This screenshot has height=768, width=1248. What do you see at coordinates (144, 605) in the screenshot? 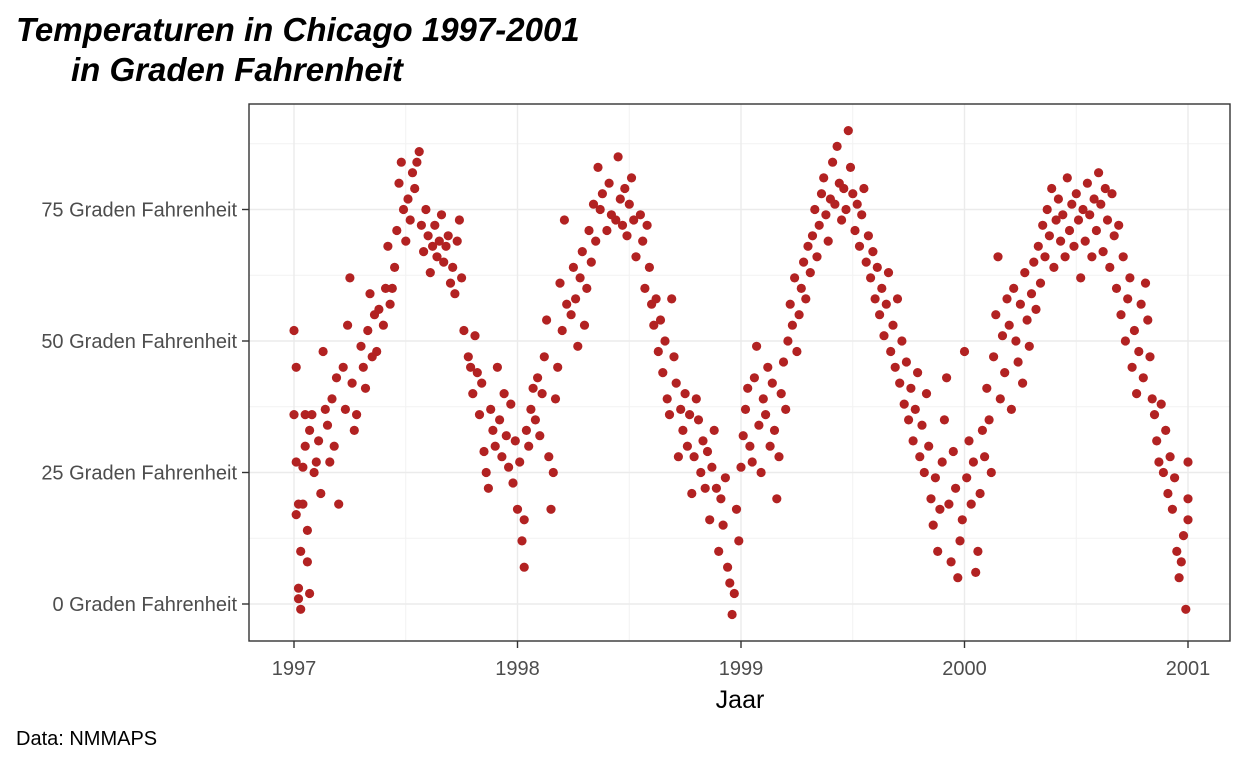
I see `y-tick-label: 0 Graden Fahrenheit` at bounding box center [144, 605].